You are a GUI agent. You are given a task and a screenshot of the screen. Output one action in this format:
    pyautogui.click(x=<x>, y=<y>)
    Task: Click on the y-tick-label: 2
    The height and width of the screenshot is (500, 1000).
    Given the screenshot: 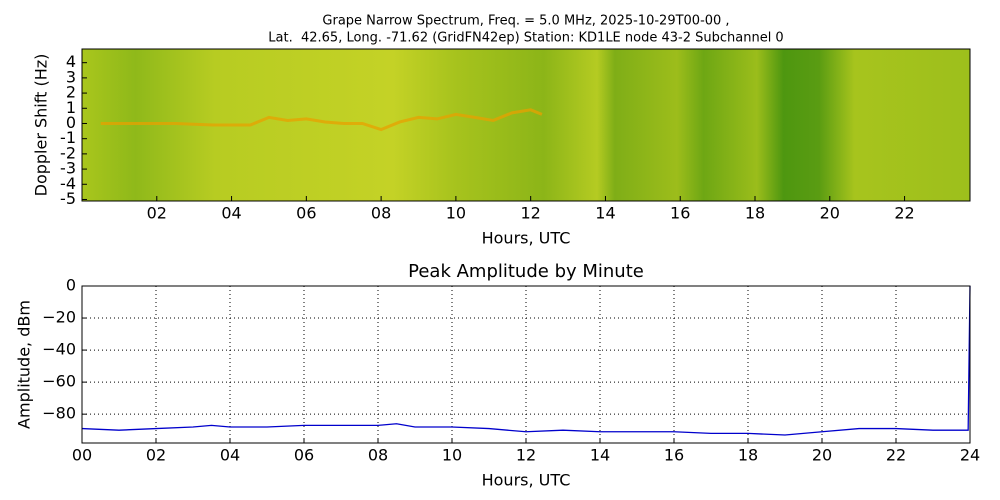 What is the action you would take?
    pyautogui.click(x=71, y=92)
    